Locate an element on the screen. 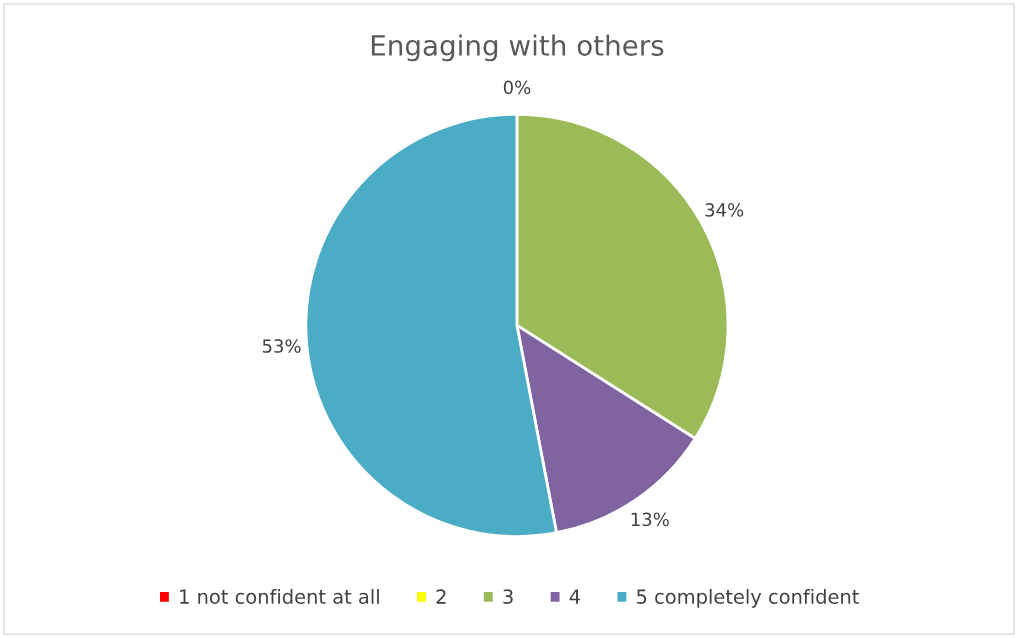 The image size is (1018, 638). legend-label: 4 is located at coordinates (574, 596).